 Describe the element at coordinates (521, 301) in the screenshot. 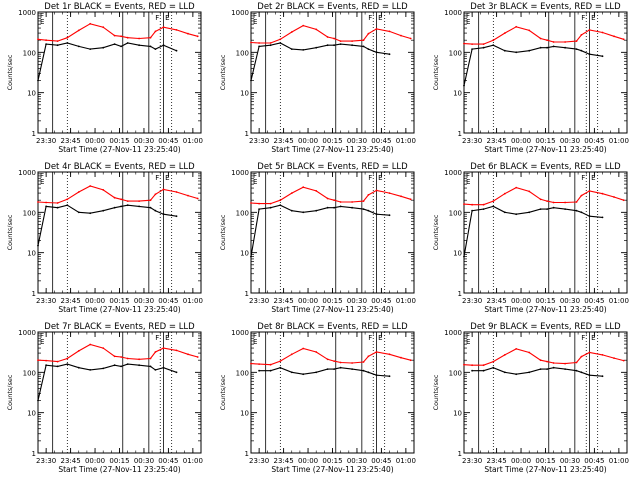

I see `x-tick-label: 00:00` at that location.